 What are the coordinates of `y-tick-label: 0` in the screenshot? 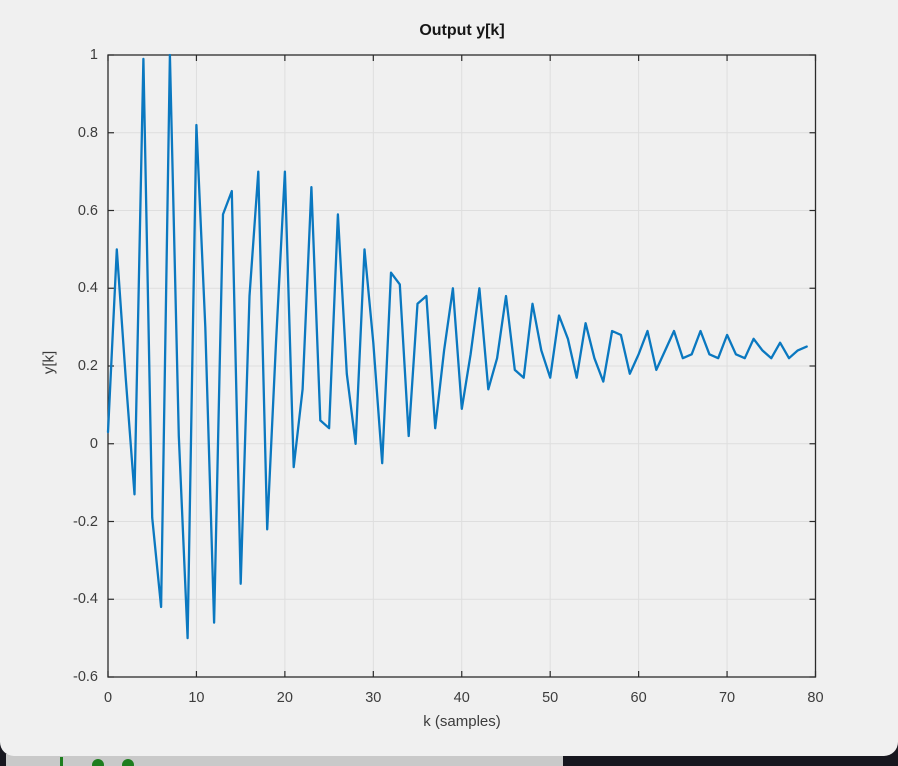 It's located at (93, 443).